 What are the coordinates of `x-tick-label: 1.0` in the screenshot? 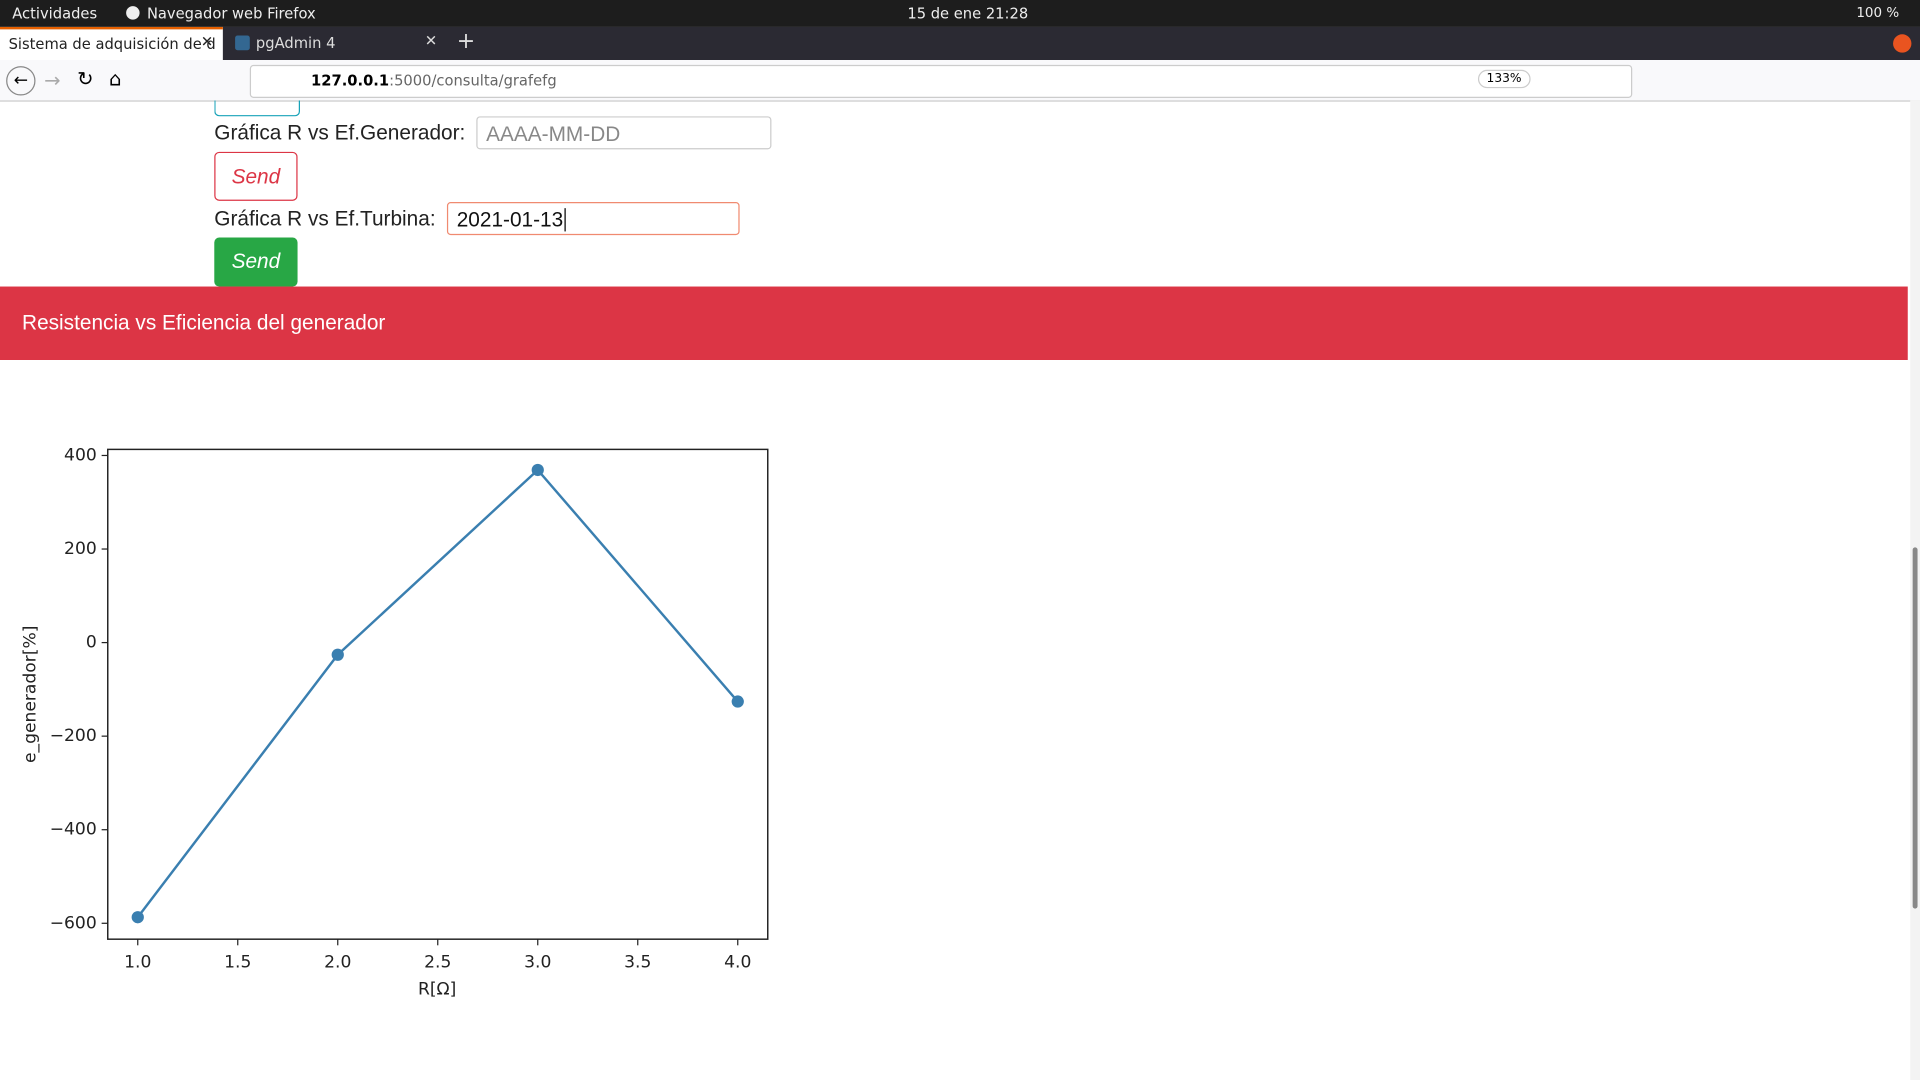 It's located at (137, 962).